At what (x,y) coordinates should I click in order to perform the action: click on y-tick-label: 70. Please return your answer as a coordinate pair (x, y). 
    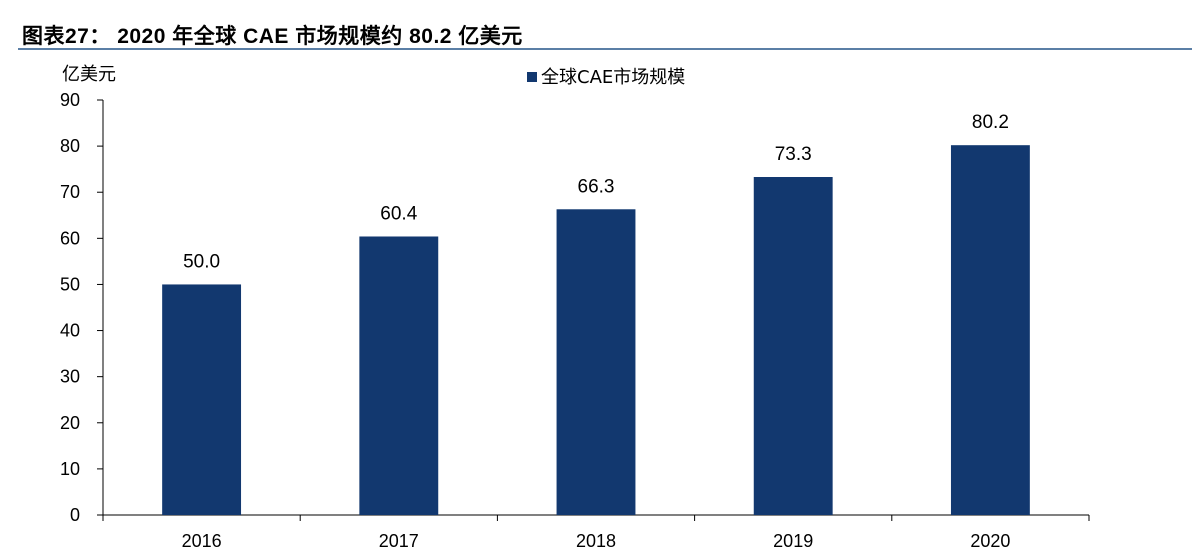
    Looking at the image, I should click on (70, 192).